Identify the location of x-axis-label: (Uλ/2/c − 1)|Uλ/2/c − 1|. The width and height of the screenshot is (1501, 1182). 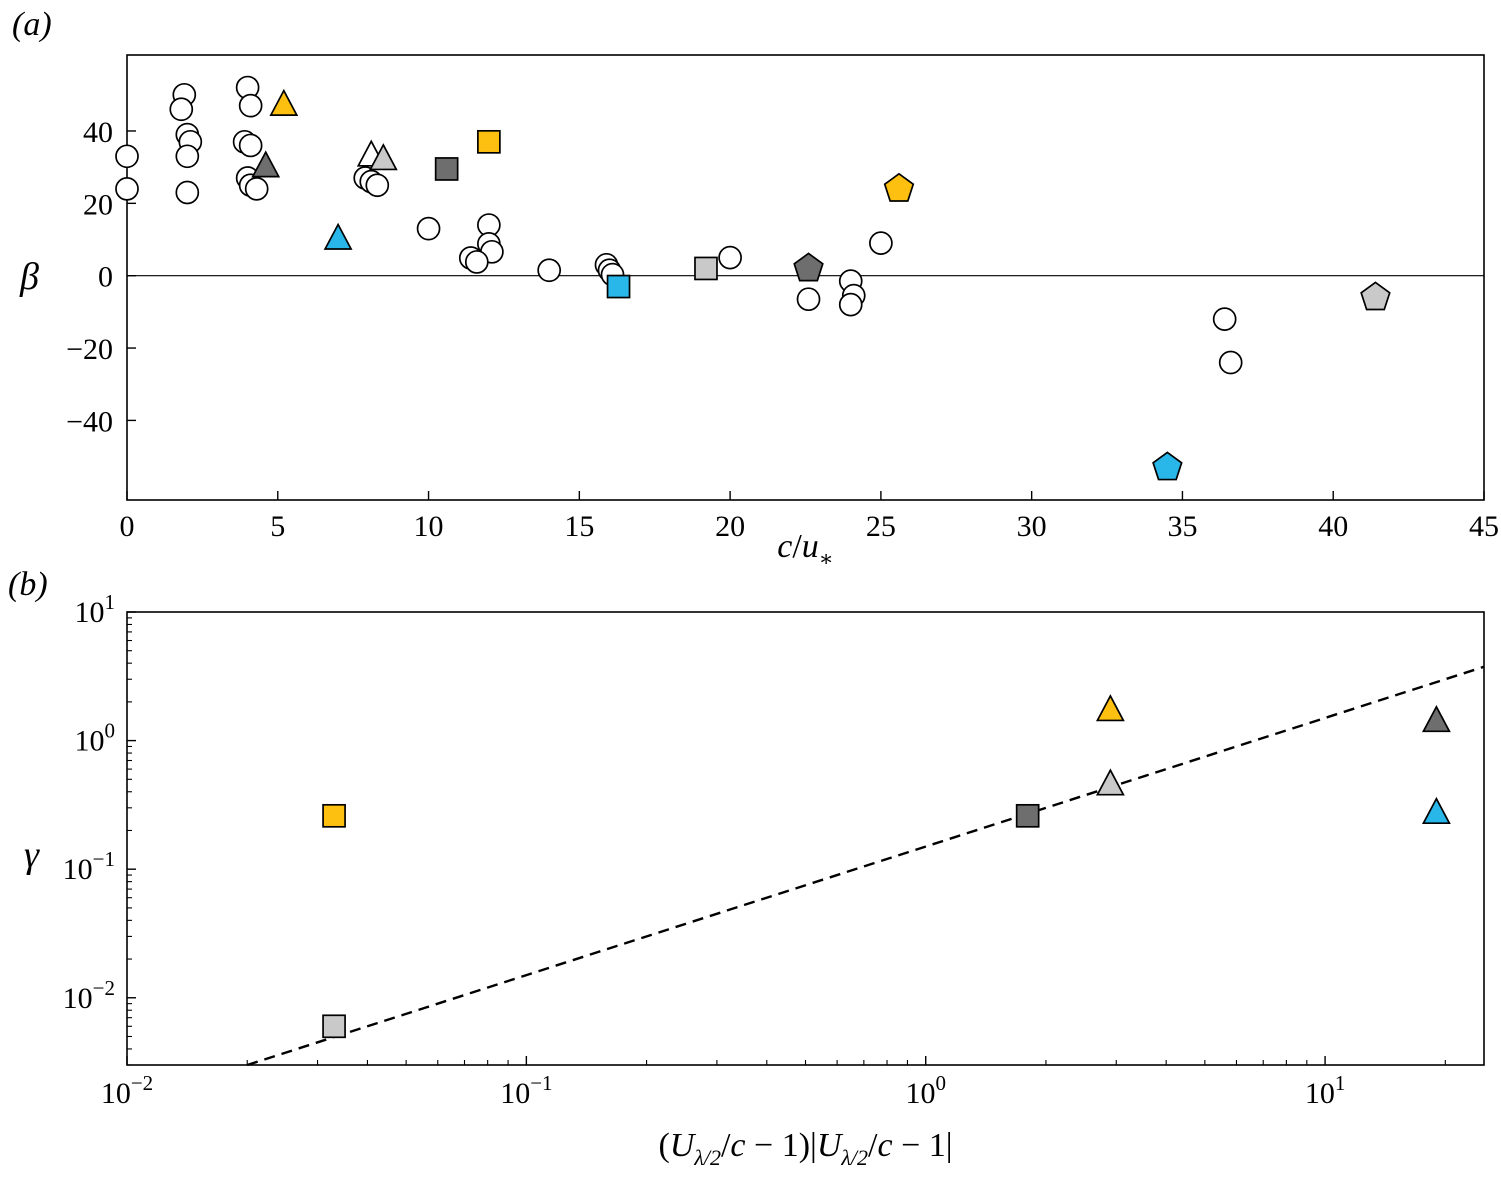
(805, 1148).